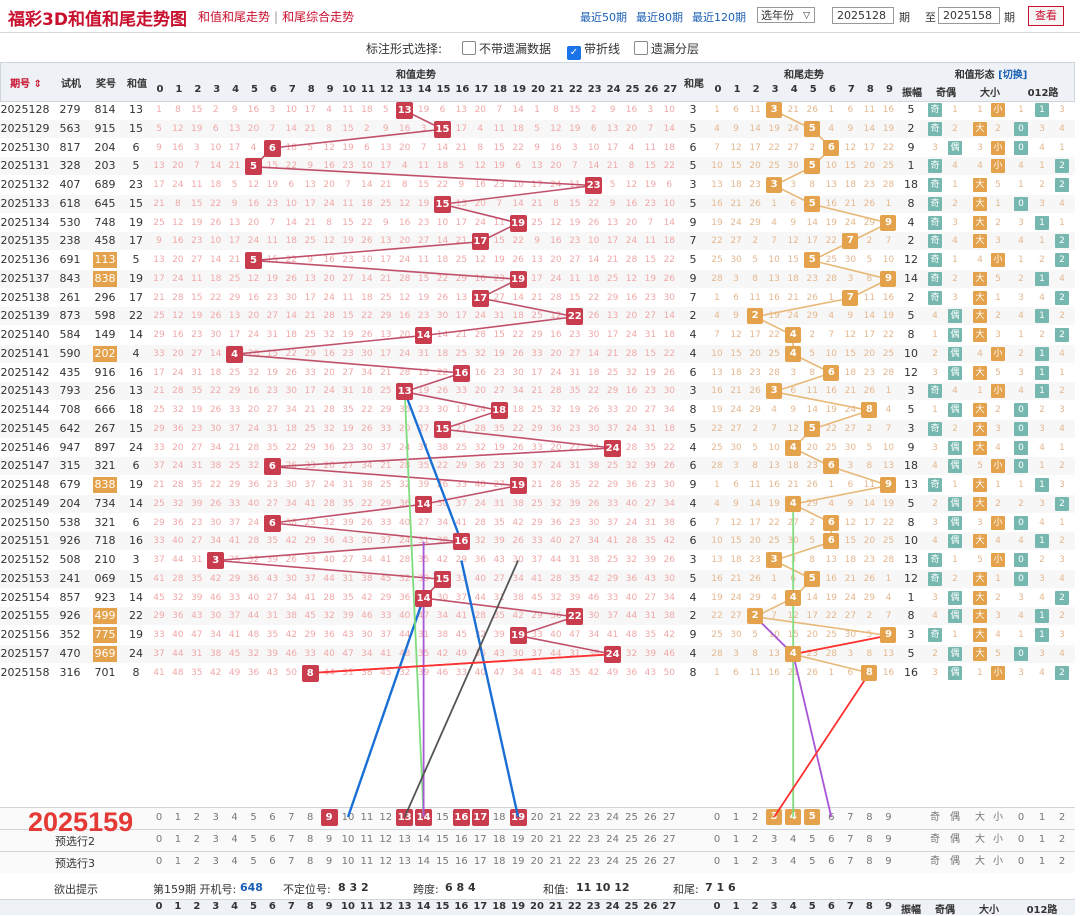 The width and height of the screenshot is (1080, 916). I want to click on predict-tail-option: 7, so click(850, 839).